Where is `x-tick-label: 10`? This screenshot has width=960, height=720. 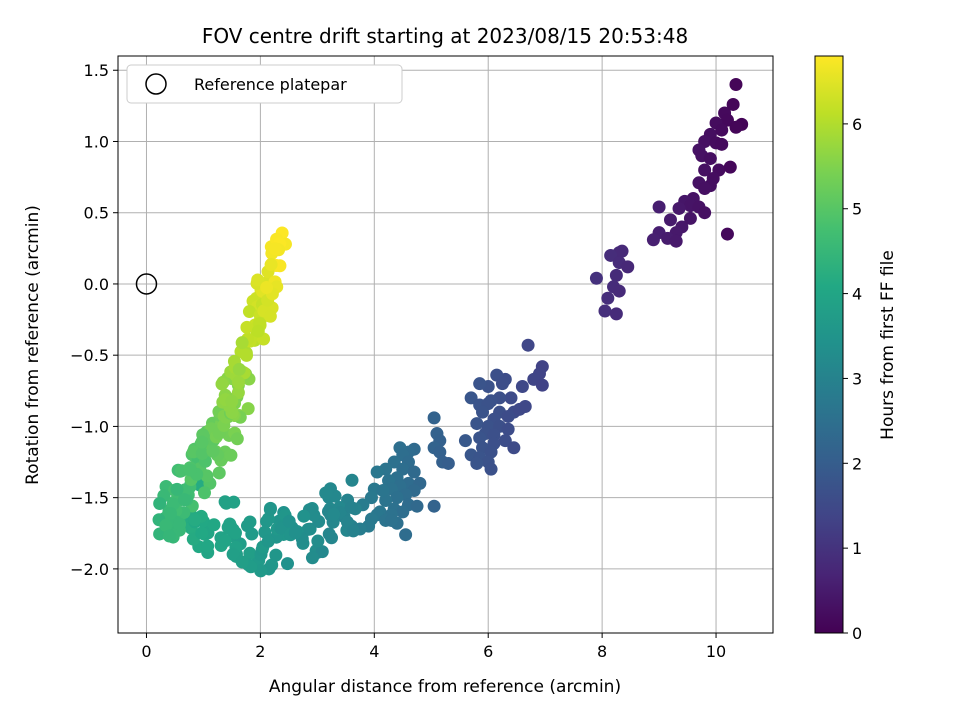
x-tick-label: 10 is located at coordinates (716, 651).